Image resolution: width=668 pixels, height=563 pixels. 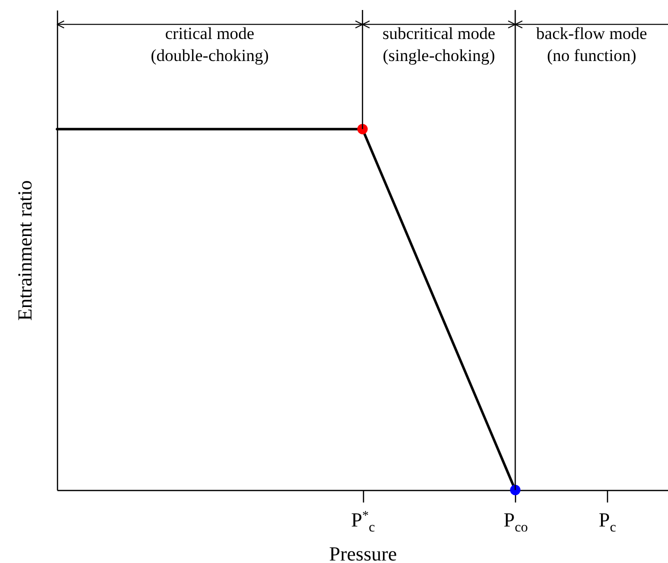 I want to click on x-axis-title: Pressure, so click(x=363, y=553).